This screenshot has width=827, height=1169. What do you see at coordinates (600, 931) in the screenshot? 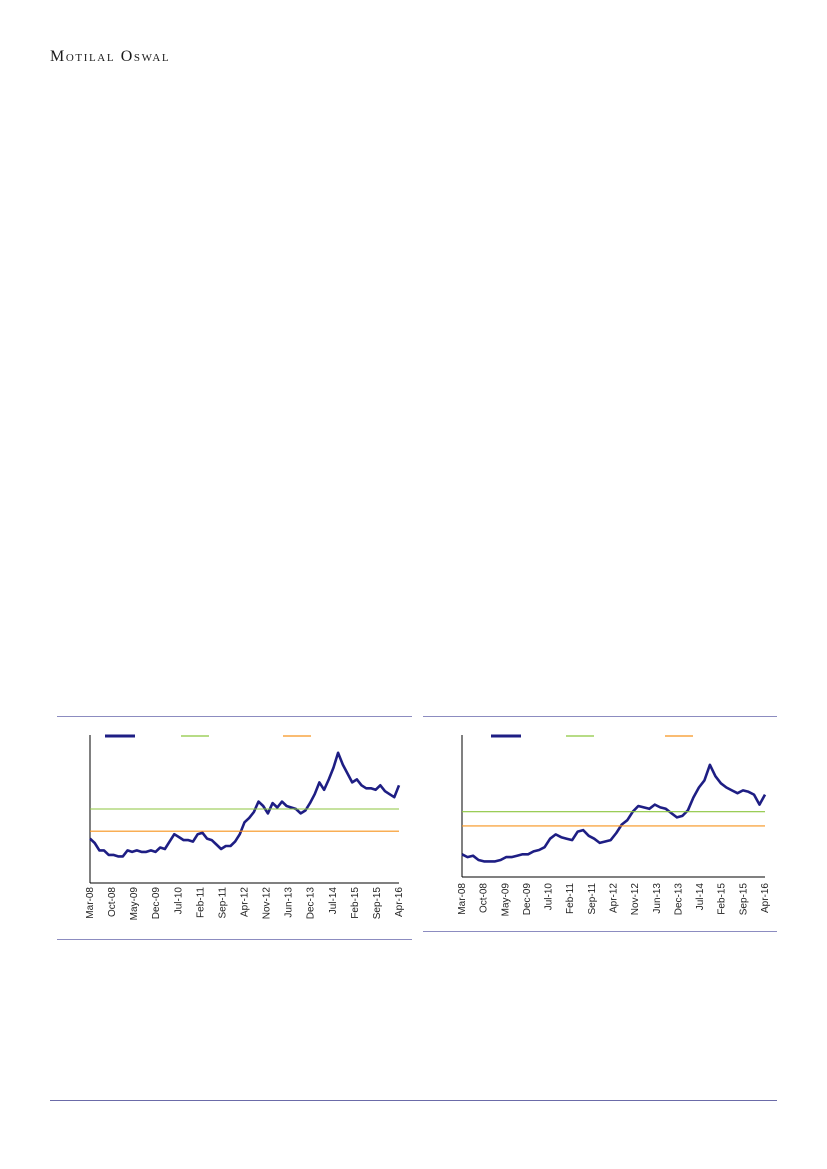
I see `right-chart-bottom-rule` at bounding box center [600, 931].